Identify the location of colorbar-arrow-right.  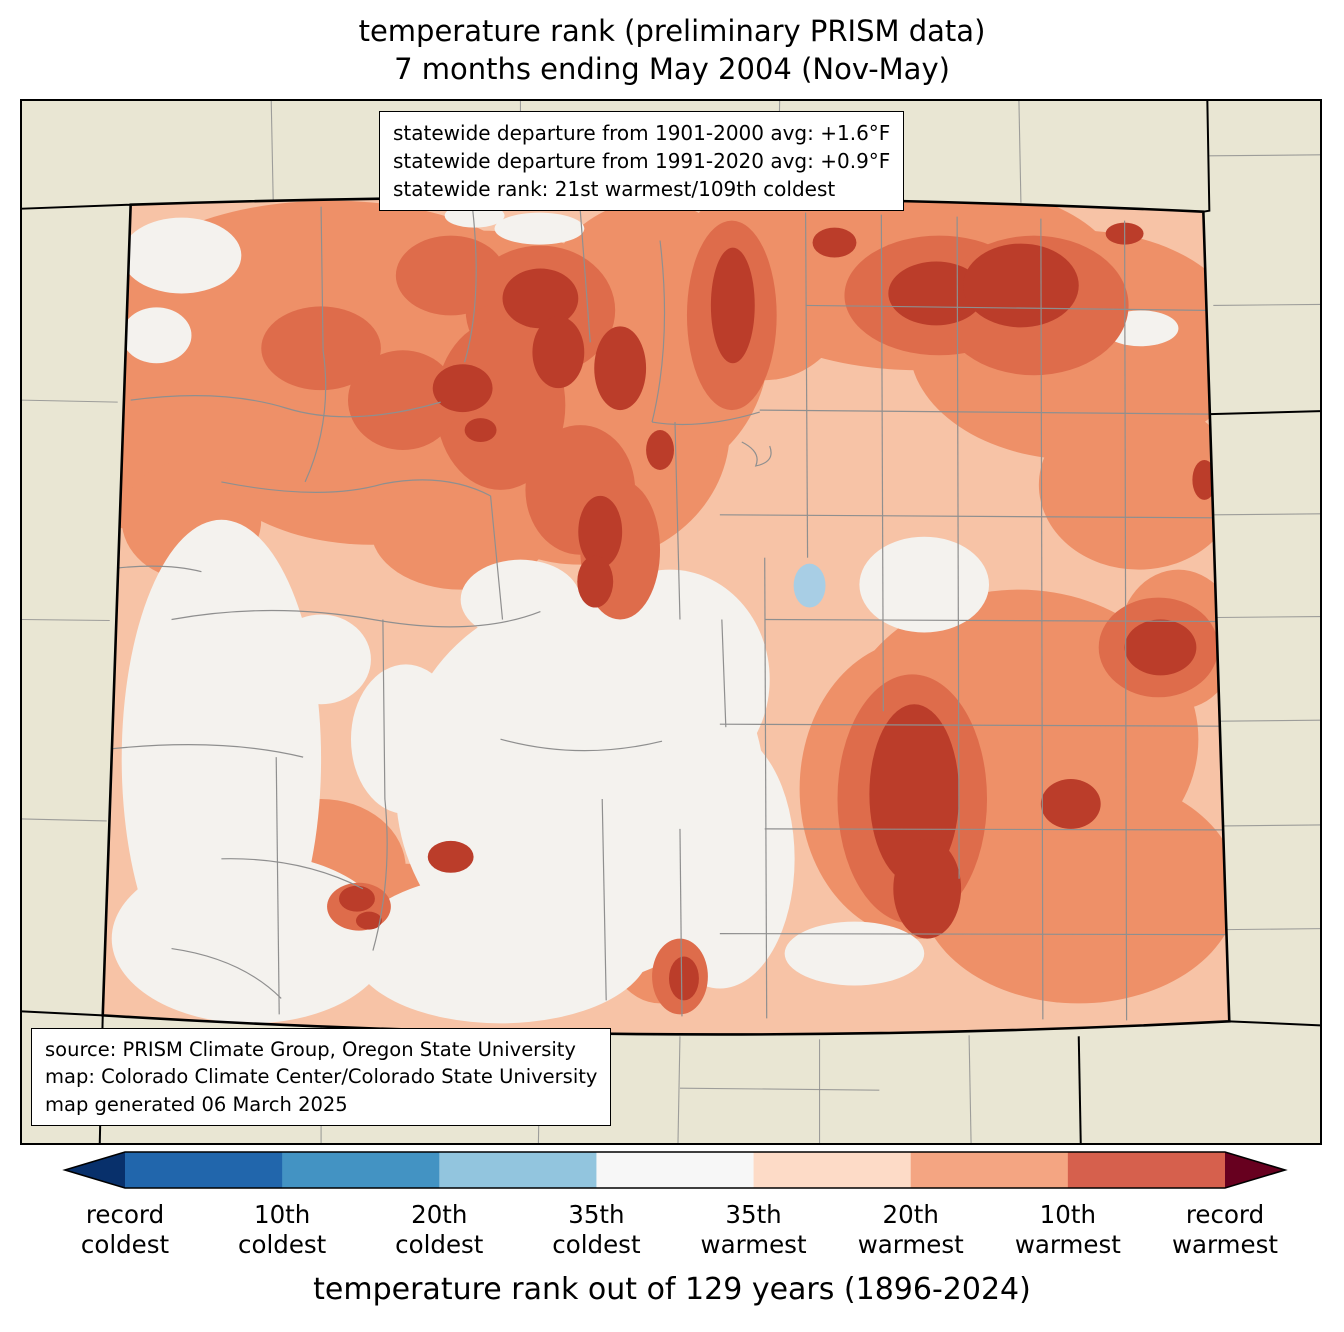
(1255, 1170).